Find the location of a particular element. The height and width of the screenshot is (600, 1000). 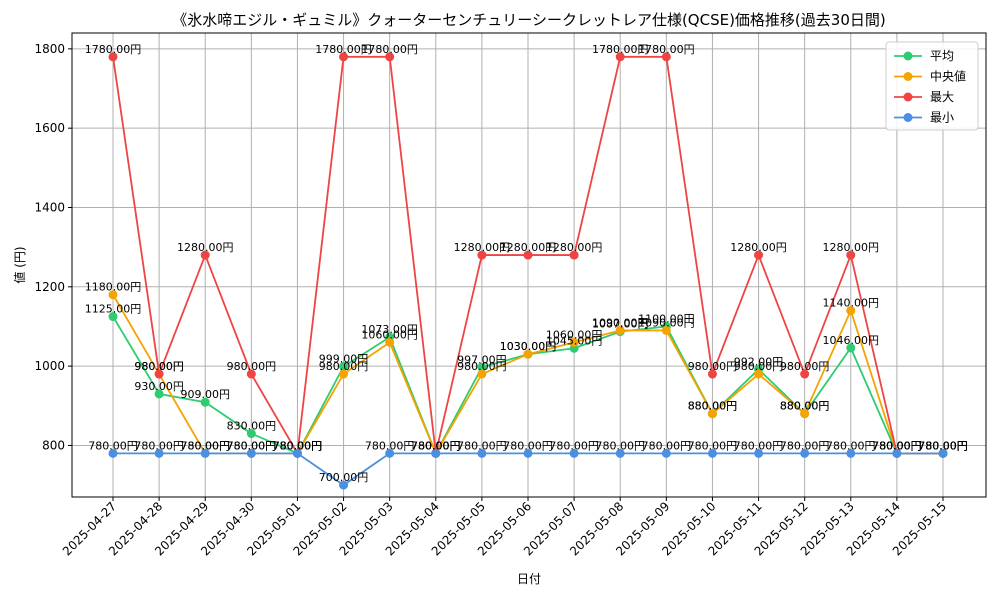

legend-label: 最小 is located at coordinates (942, 118).